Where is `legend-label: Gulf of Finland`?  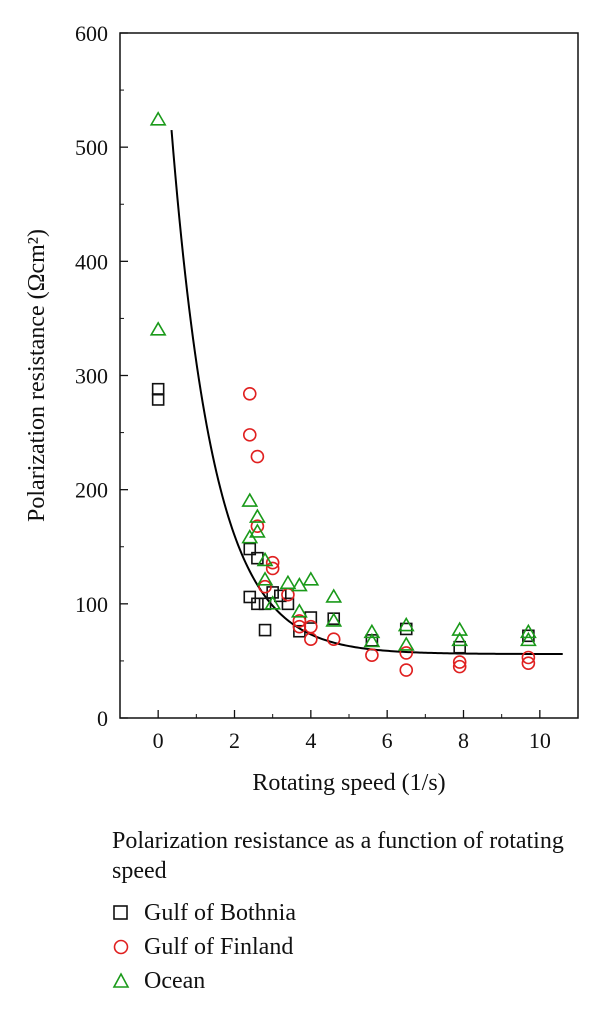 legend-label: Gulf of Finland is located at coordinates (219, 946).